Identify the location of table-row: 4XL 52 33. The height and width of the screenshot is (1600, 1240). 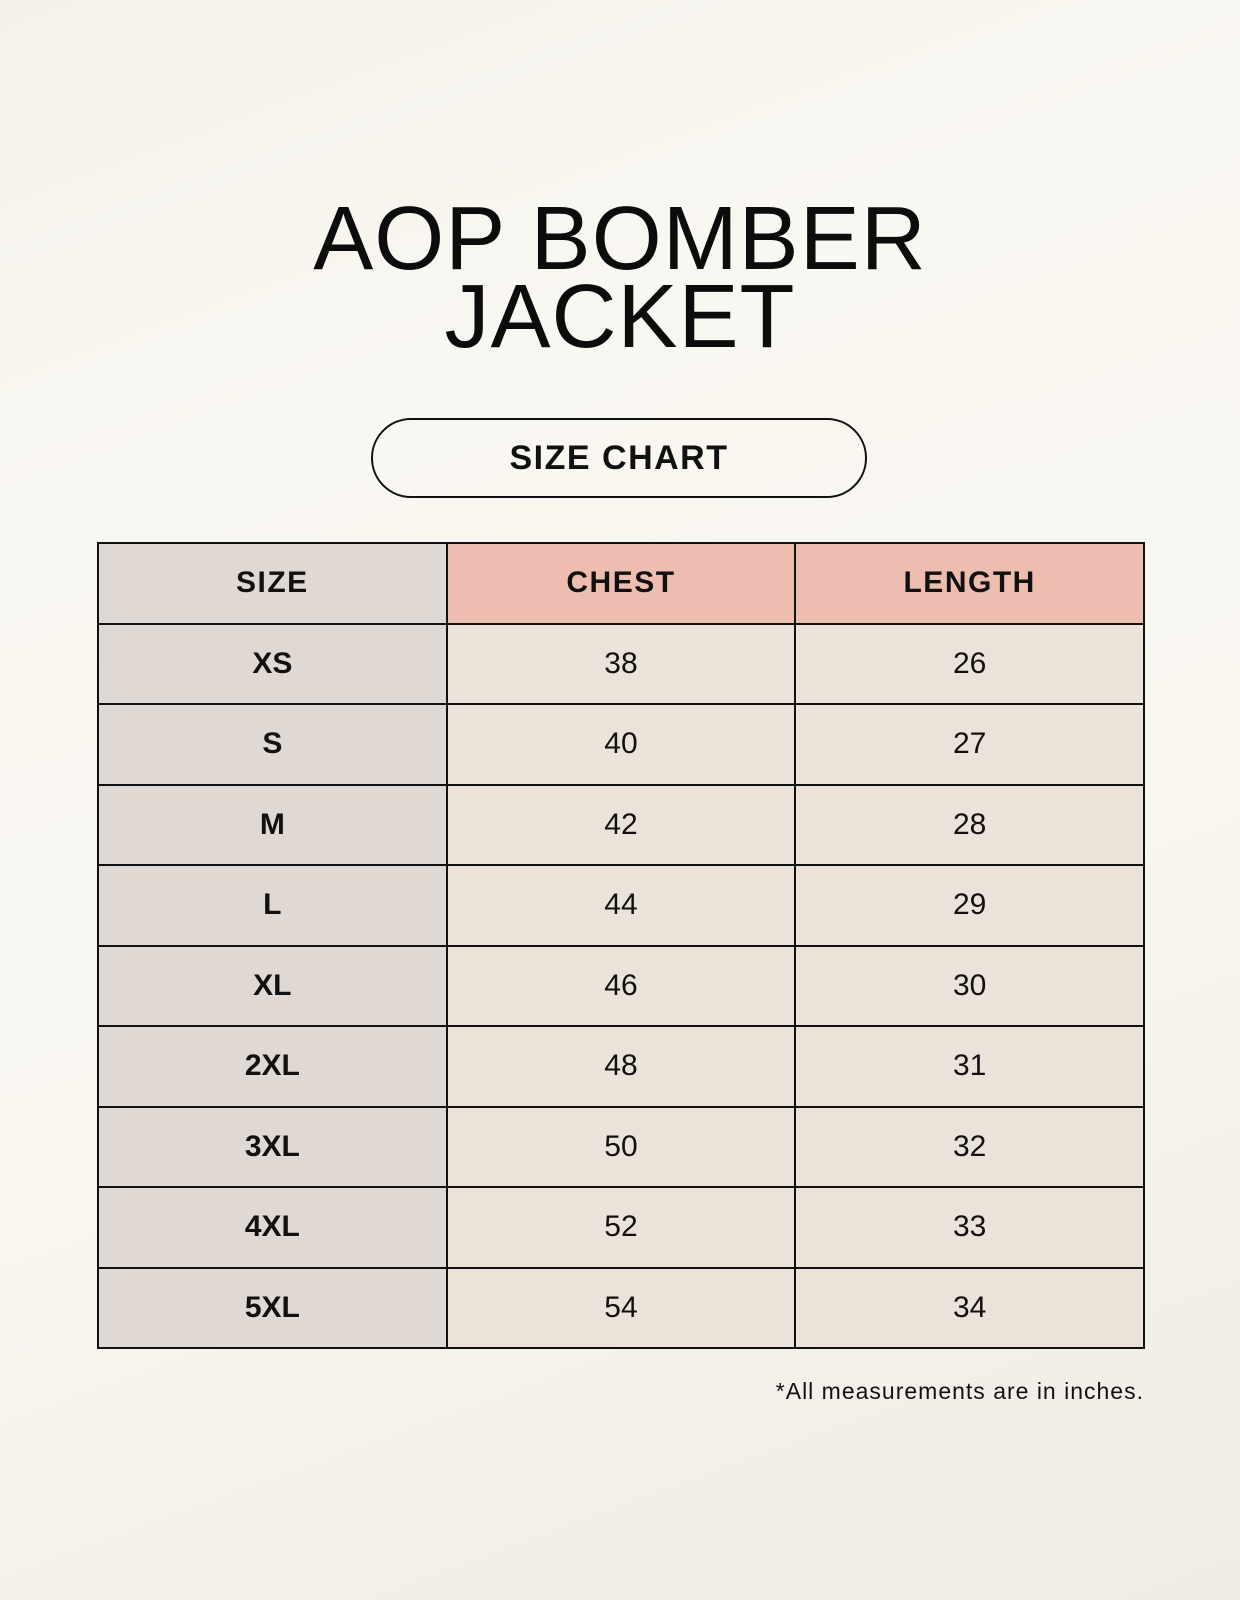
(621, 1227).